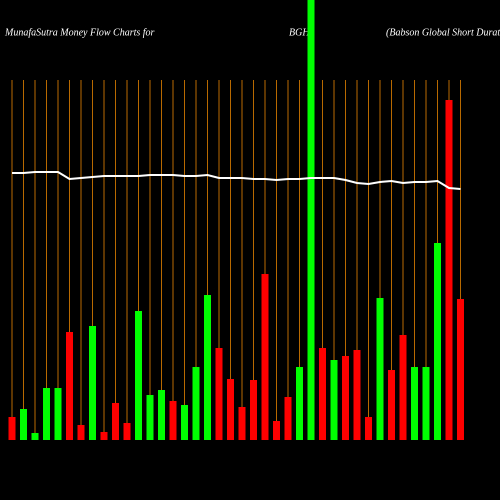 The height and width of the screenshot is (500, 500). I want to click on chart-symbol: BGH, so click(299, 32).